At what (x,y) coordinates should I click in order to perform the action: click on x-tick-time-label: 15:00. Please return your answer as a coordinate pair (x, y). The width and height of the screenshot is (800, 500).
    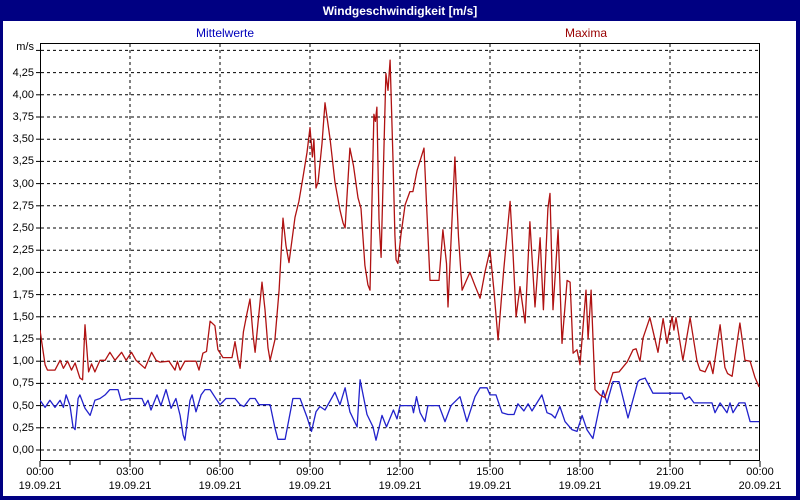
    Looking at the image, I should click on (490, 472).